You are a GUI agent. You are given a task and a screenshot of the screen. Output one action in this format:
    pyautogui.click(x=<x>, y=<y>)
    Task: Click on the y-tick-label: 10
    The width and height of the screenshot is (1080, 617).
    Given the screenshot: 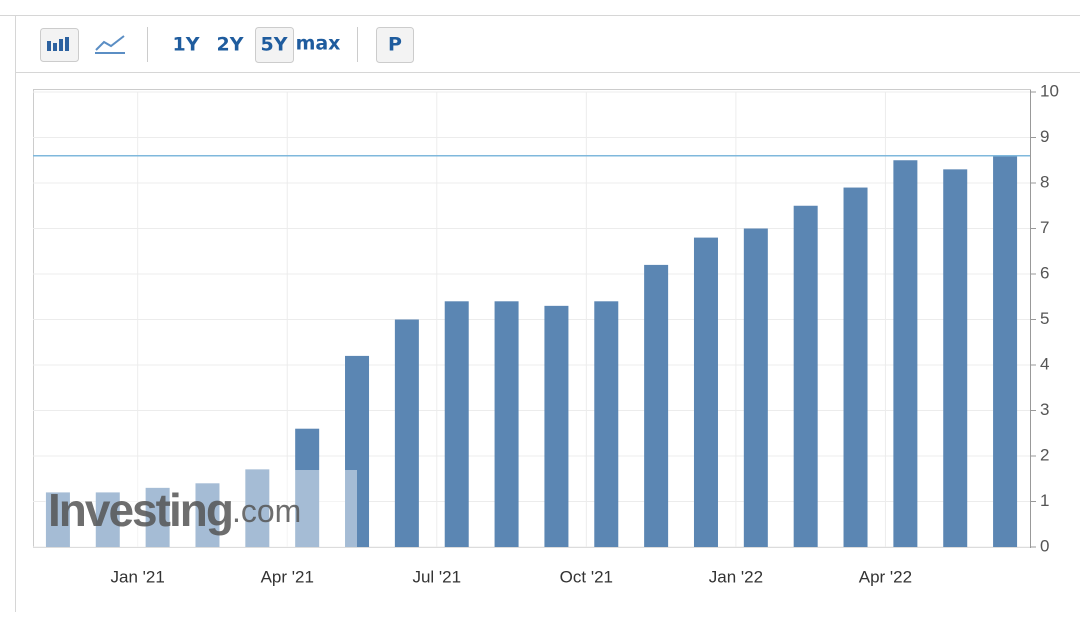 What is the action you would take?
    pyautogui.click(x=1049, y=90)
    